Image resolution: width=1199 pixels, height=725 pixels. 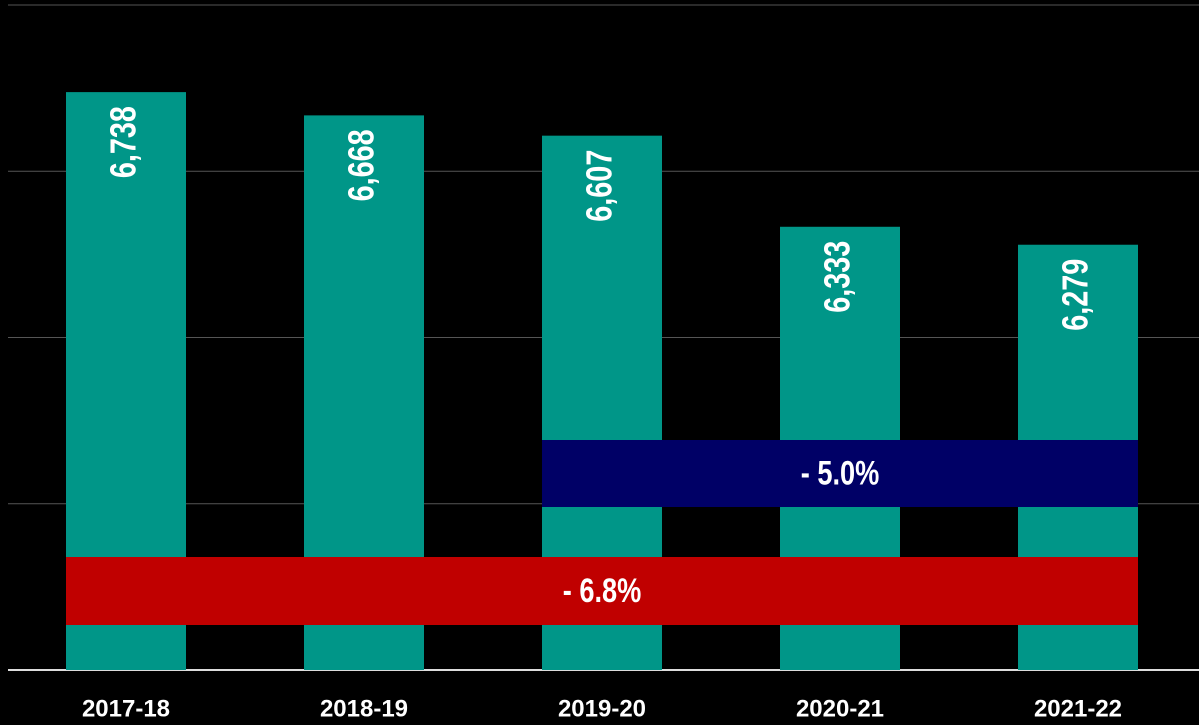 I want to click on x-tick-label: 2020-21, so click(x=840, y=708).